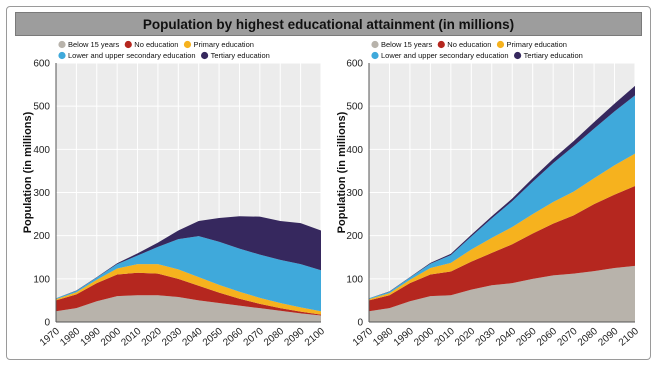 This screenshot has width=657, height=367. I want to click on area-secondary, so click(188, 274).